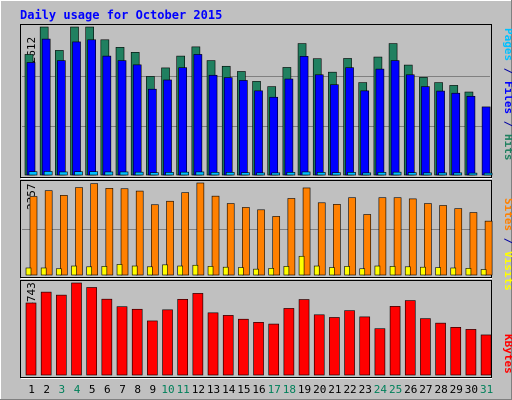 The image size is (512, 400). What do you see at coordinates (471, 389) in the screenshot?
I see `x-tick-label: 30` at bounding box center [471, 389].